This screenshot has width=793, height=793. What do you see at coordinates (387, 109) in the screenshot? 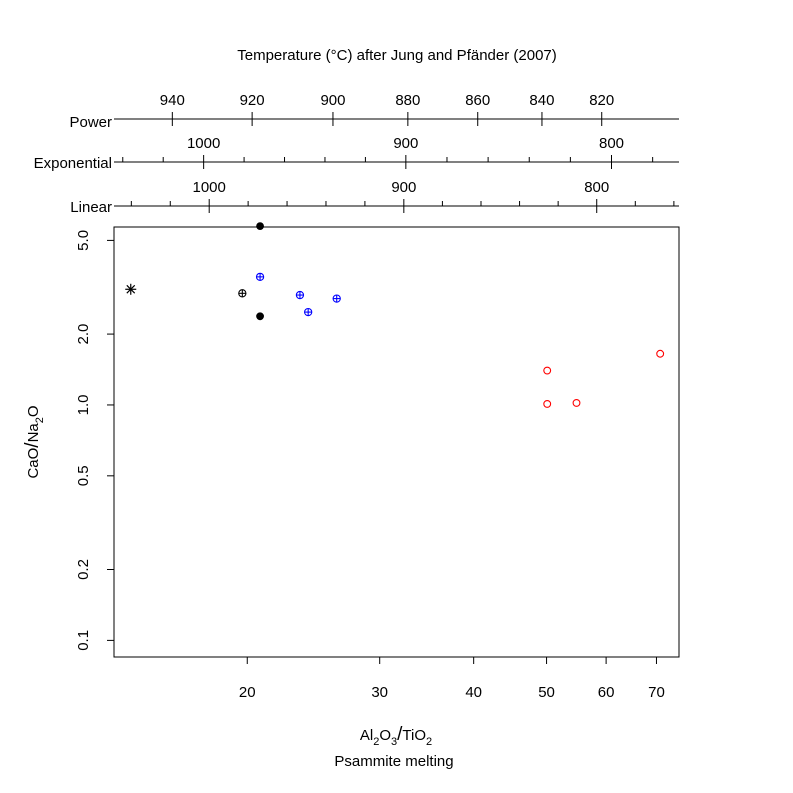
I see `power-axis-ticks: 940 920 900 880 860 840 820` at bounding box center [387, 109].